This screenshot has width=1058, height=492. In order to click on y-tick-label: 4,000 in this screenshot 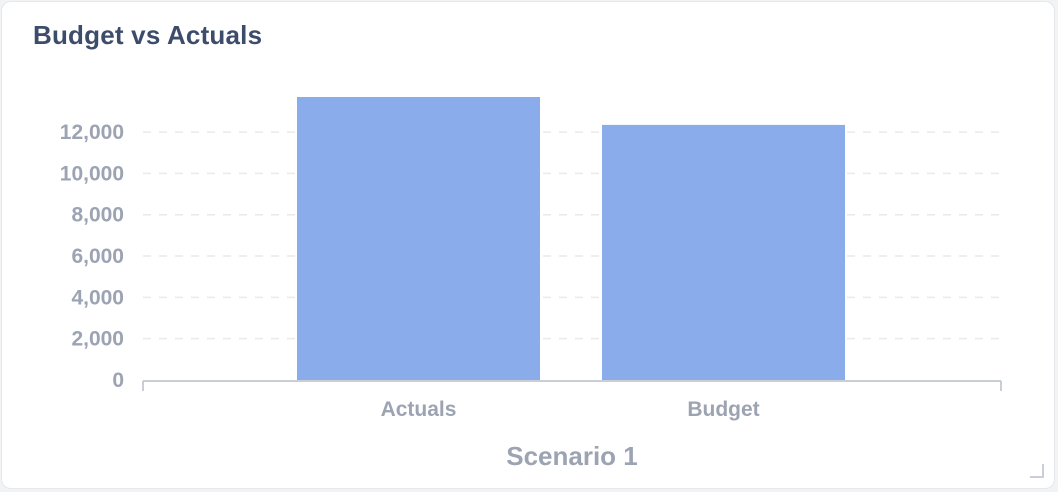, I will do `click(97, 297)`.